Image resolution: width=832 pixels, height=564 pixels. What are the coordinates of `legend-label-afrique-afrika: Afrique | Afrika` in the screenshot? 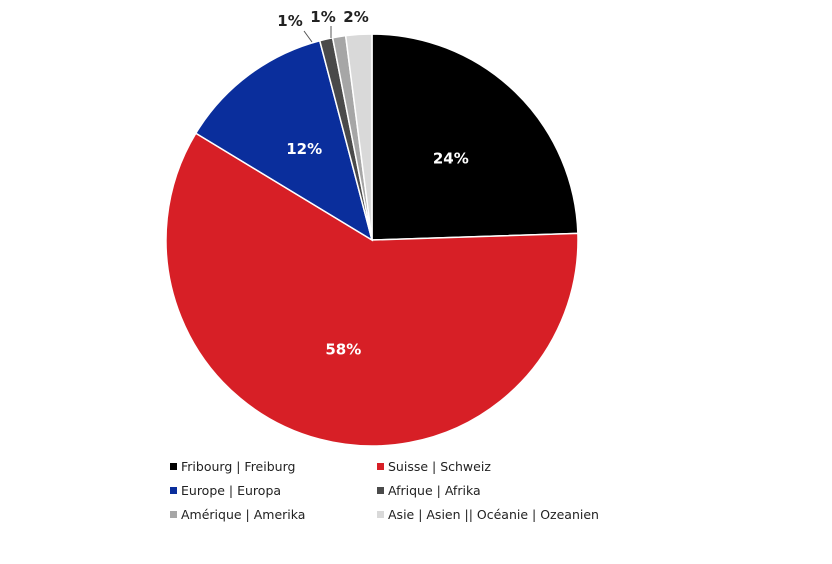 It's located at (434, 490).